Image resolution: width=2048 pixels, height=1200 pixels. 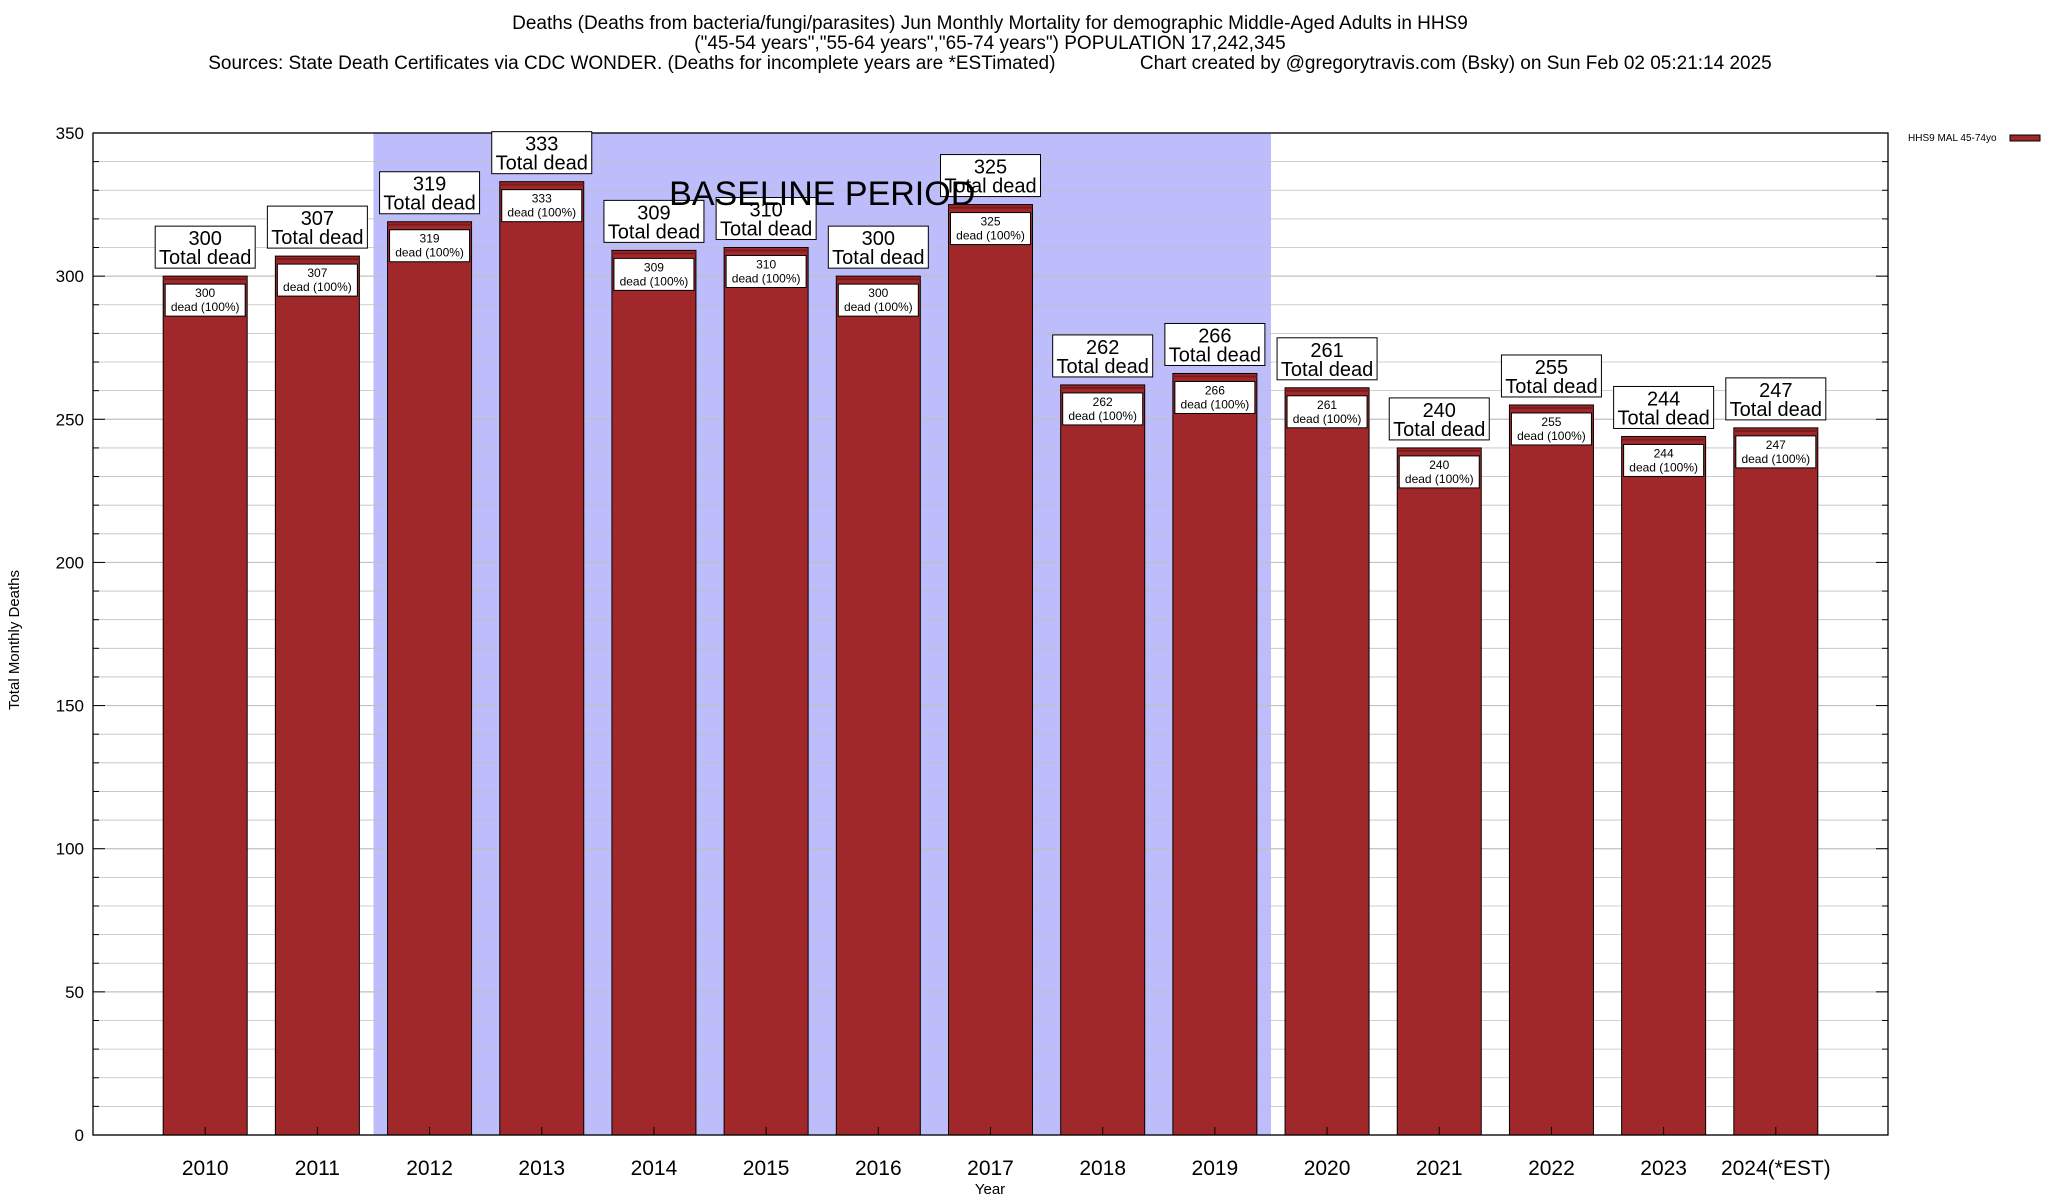 I want to click on bar-inner-value-label: 309, so click(x=654, y=267).